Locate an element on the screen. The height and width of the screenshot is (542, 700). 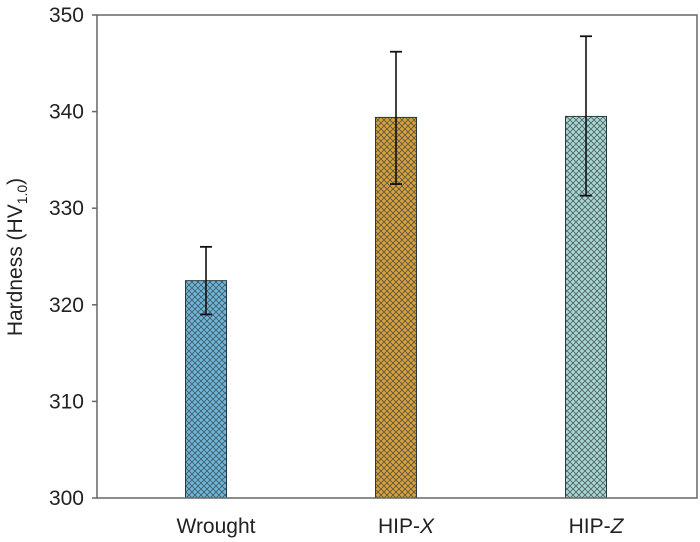
y-tick-label: 330 is located at coordinates (66, 208).